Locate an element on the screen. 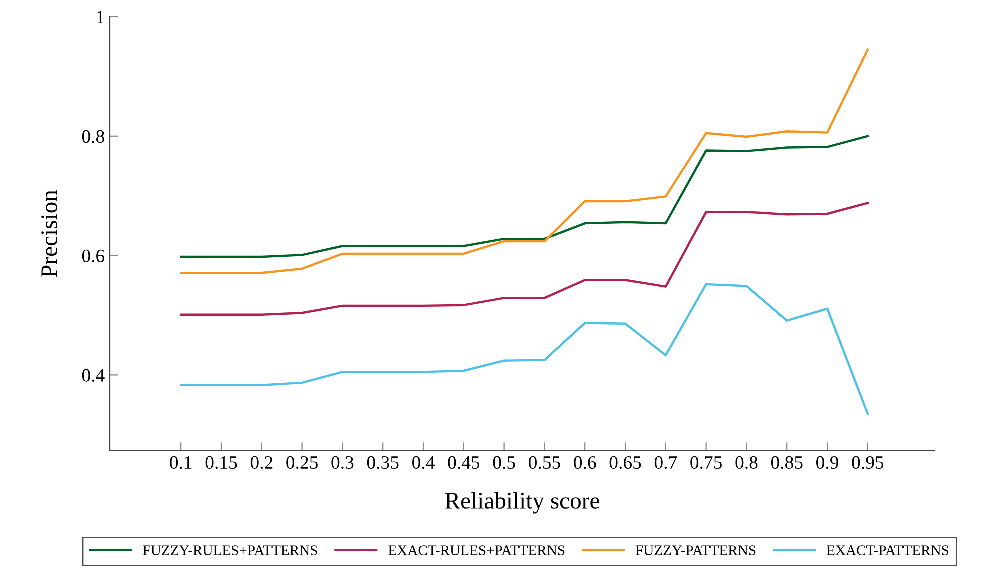 The height and width of the screenshot is (573, 994). x-tick-label: 0.25 is located at coordinates (302, 463).